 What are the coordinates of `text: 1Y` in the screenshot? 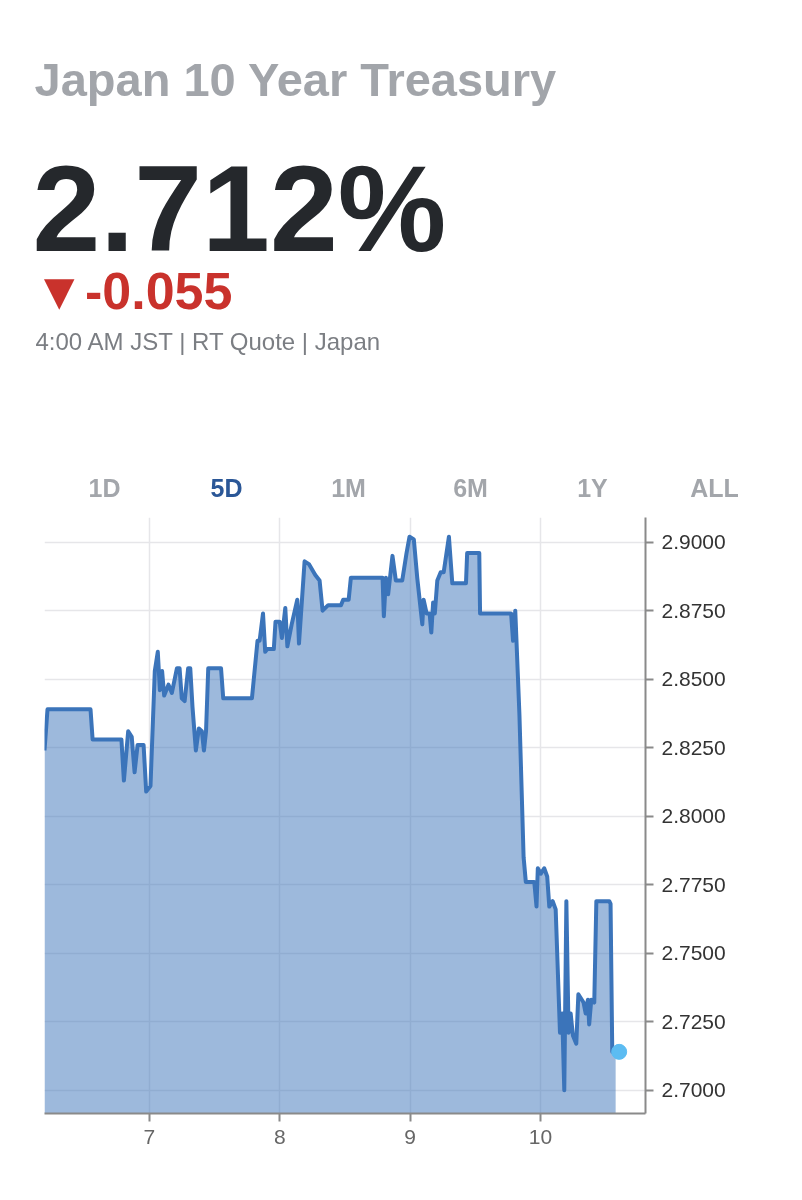 It's located at (593, 487).